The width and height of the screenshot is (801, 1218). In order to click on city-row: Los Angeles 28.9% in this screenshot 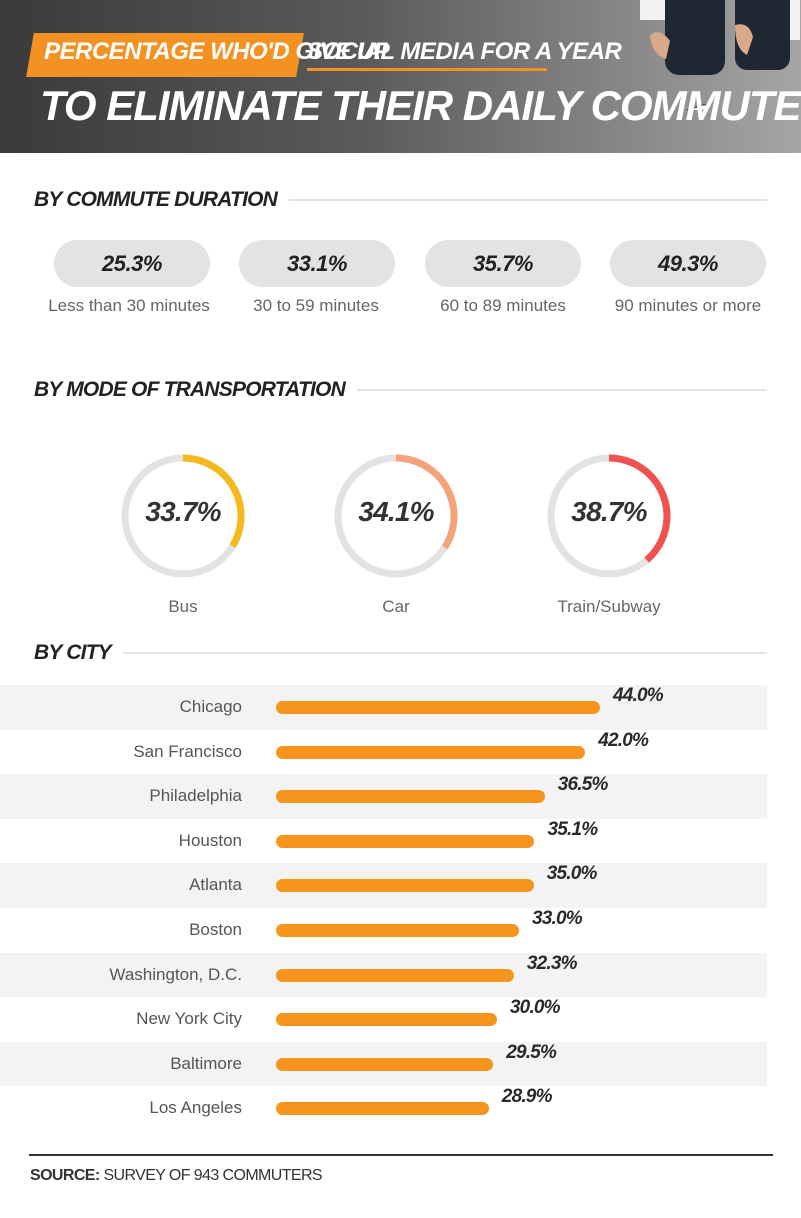, I will do `click(383, 1108)`.